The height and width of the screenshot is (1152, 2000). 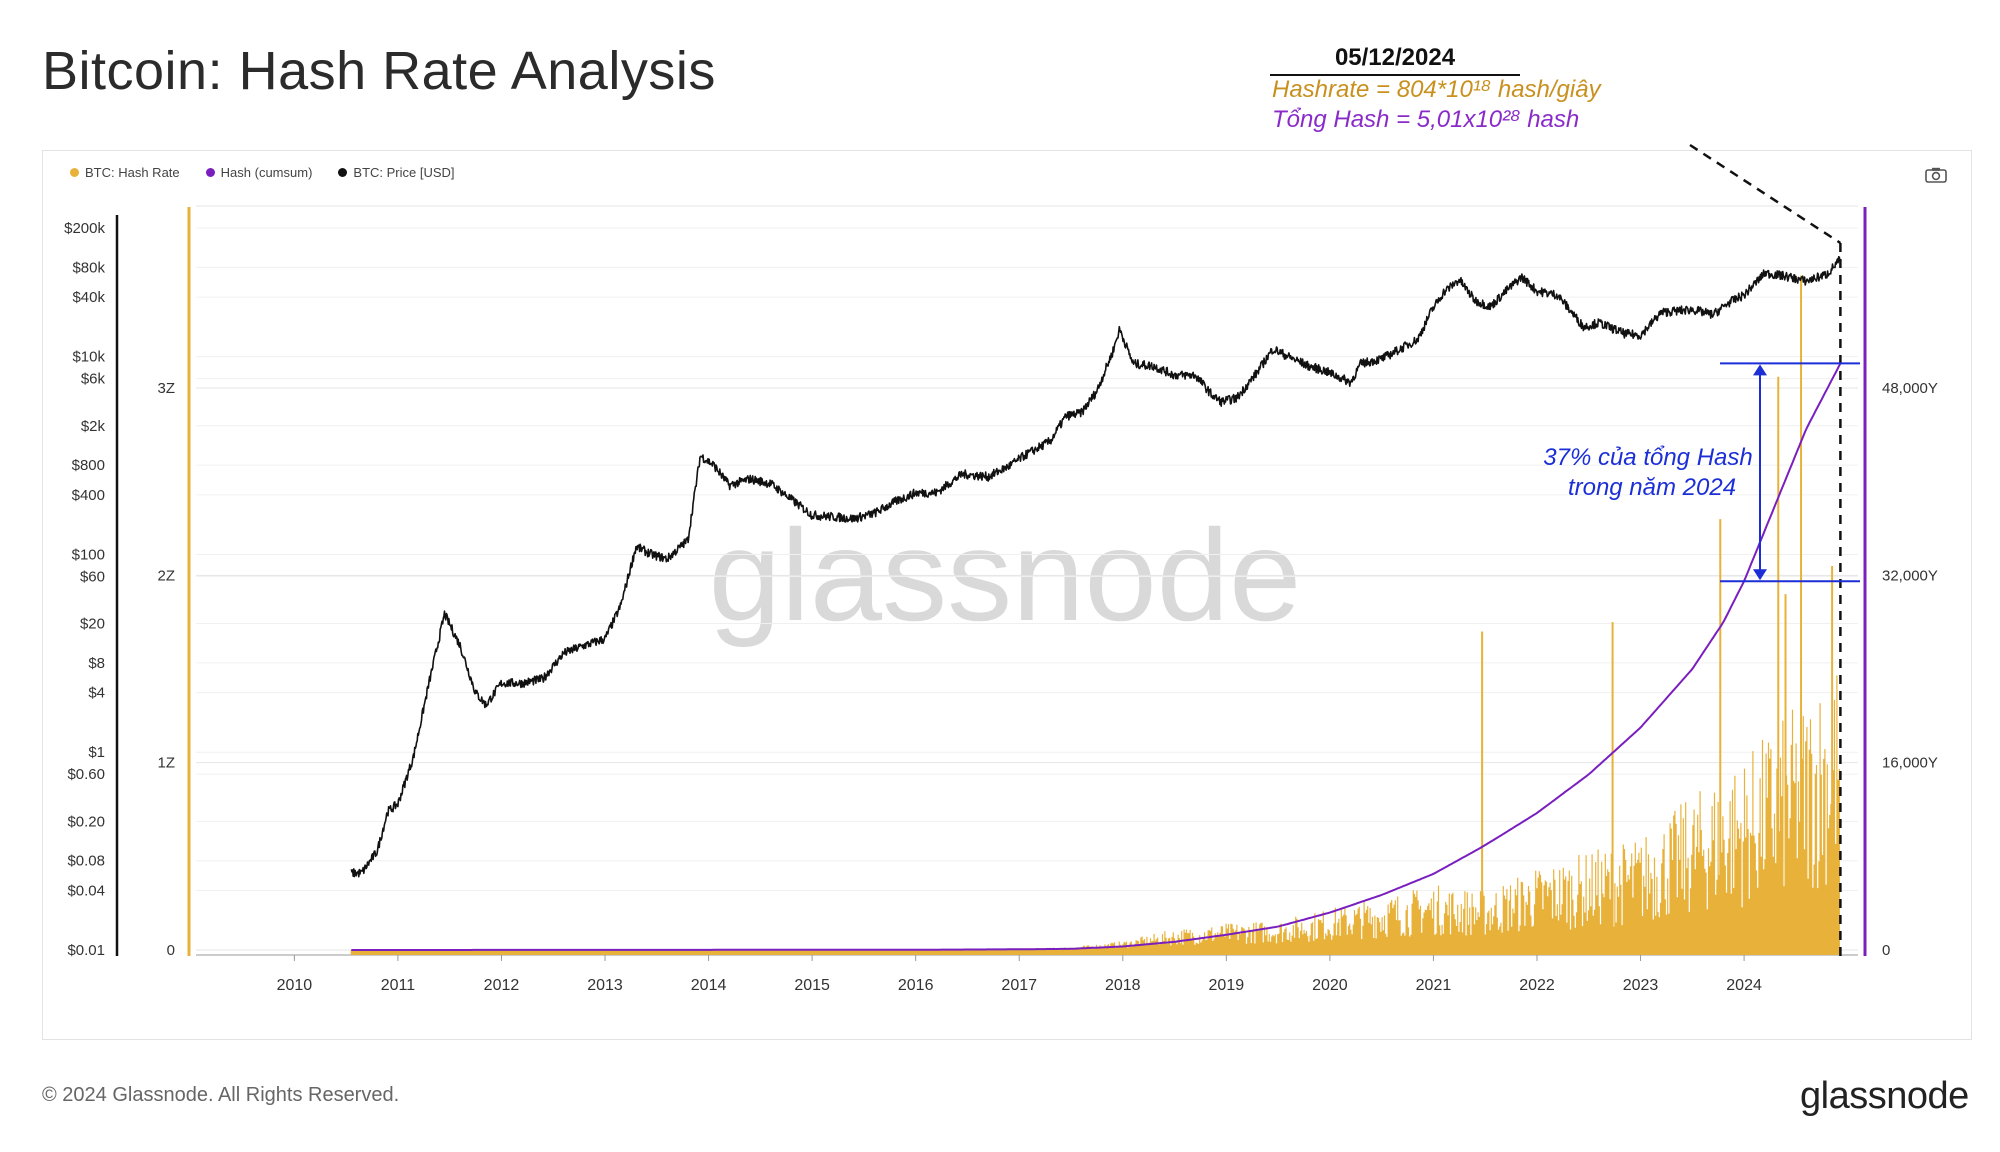 I want to click on price-tick-label: $2k, so click(x=93, y=426).